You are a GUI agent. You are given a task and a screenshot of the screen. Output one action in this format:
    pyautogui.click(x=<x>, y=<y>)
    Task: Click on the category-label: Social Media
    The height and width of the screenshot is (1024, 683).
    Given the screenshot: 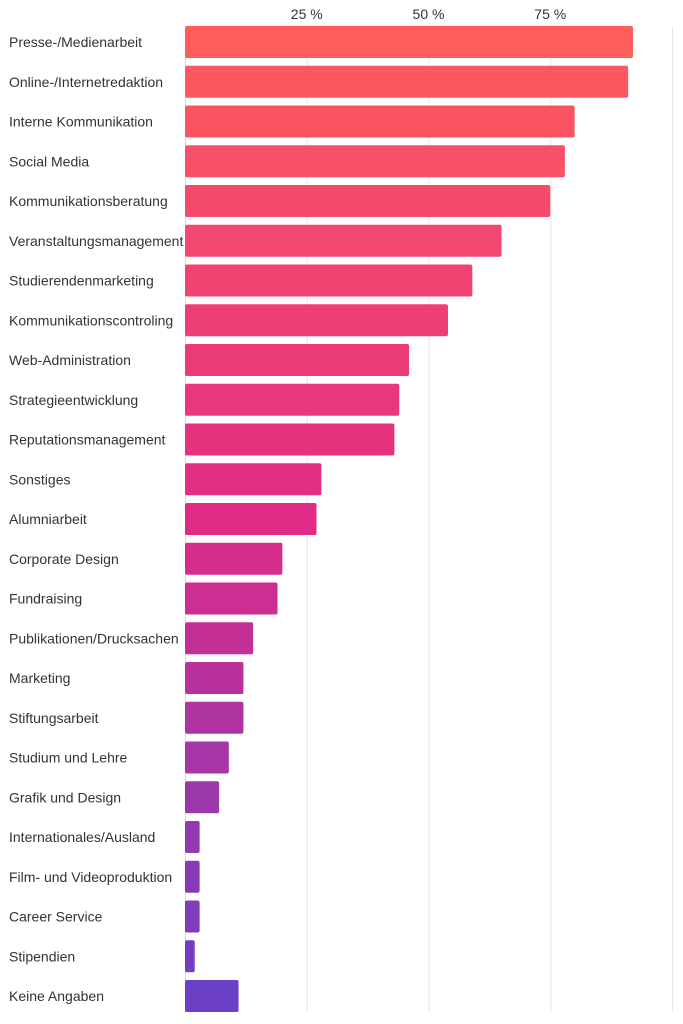 What is the action you would take?
    pyautogui.click(x=49, y=161)
    